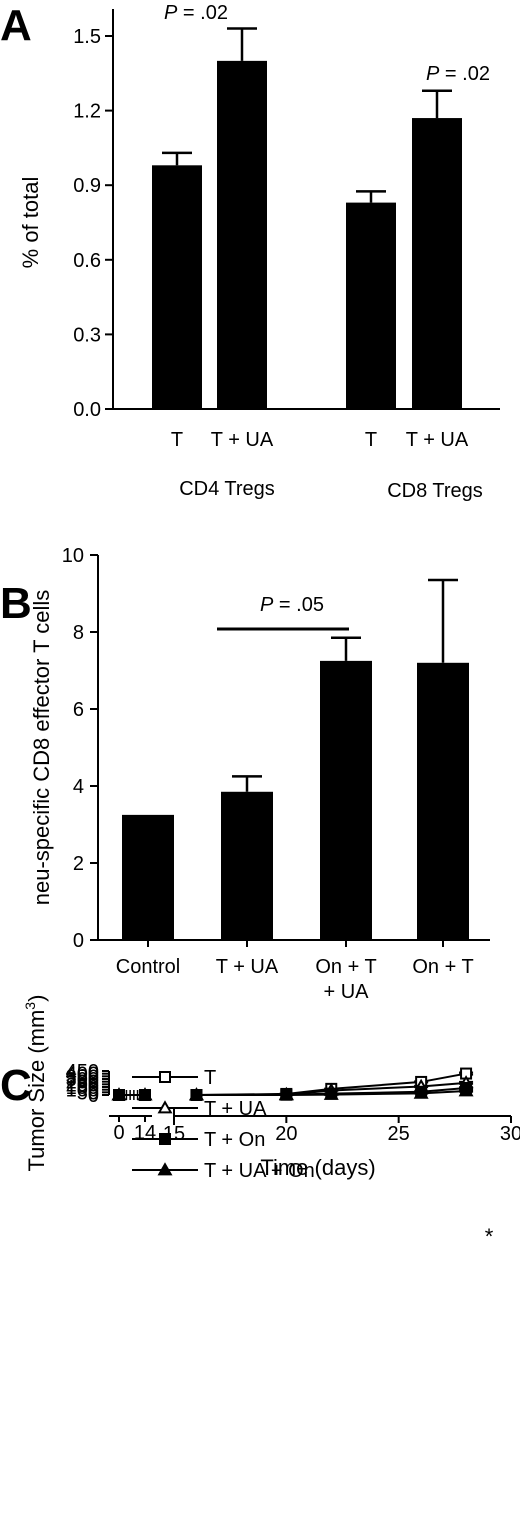 Image resolution: width=520 pixels, height=1522 pixels. Describe the element at coordinates (16, 1085) in the screenshot. I see `panel-letter-c: C` at that location.